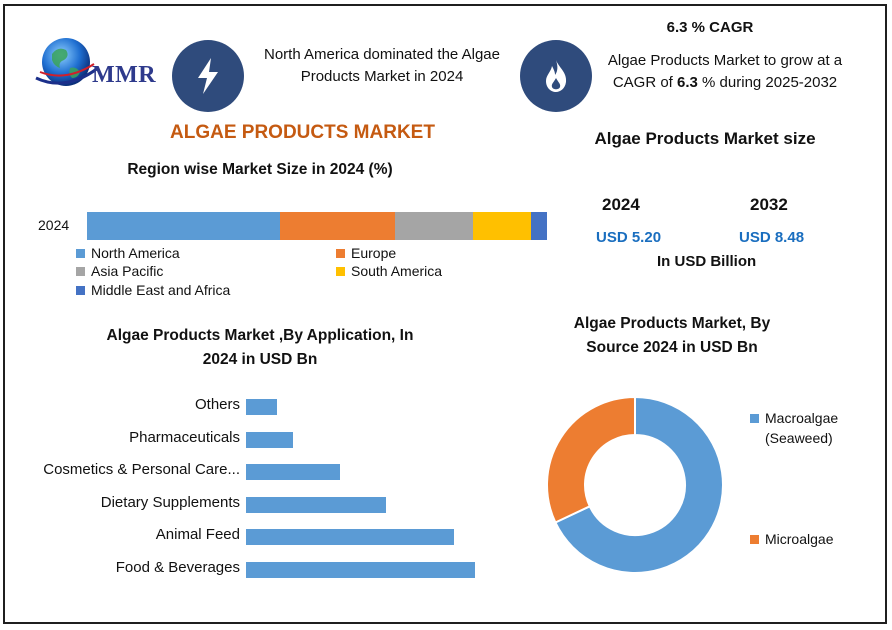 The height and width of the screenshot is (630, 892). I want to click on flame-icon, so click(556, 76).